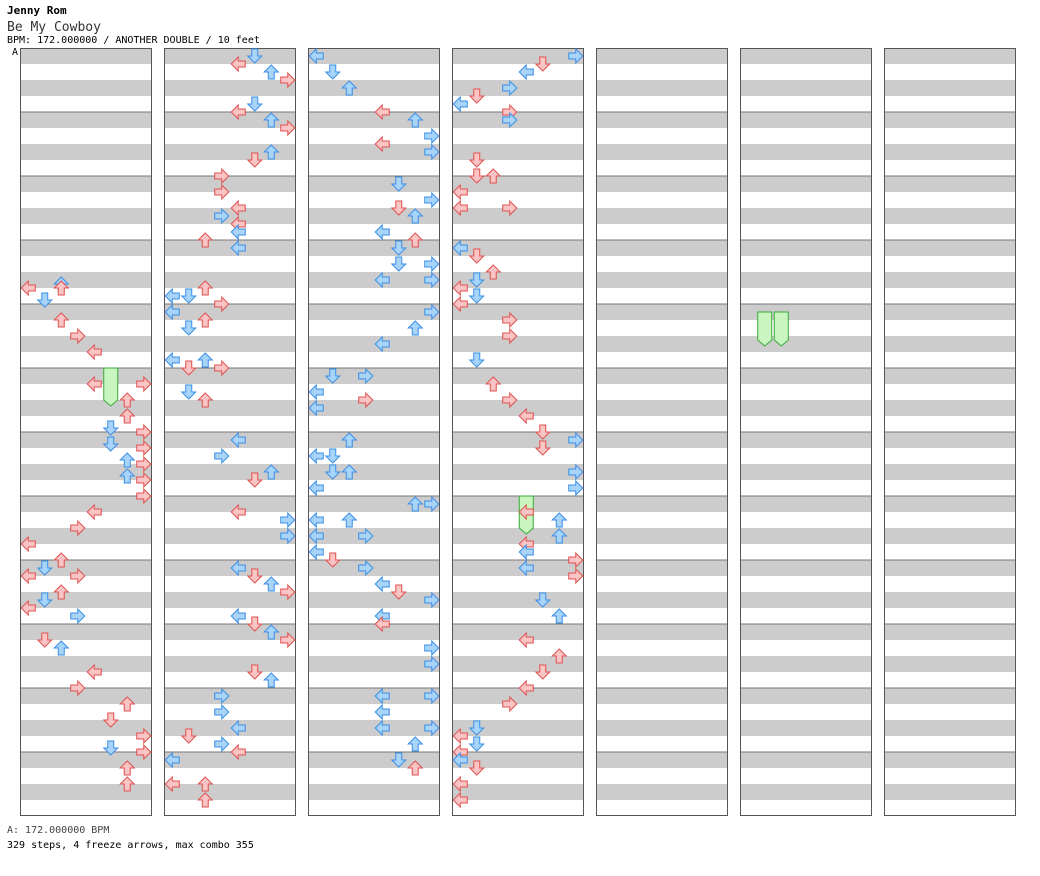  I want to click on artist-name: Jenny Rom, so click(37, 10).